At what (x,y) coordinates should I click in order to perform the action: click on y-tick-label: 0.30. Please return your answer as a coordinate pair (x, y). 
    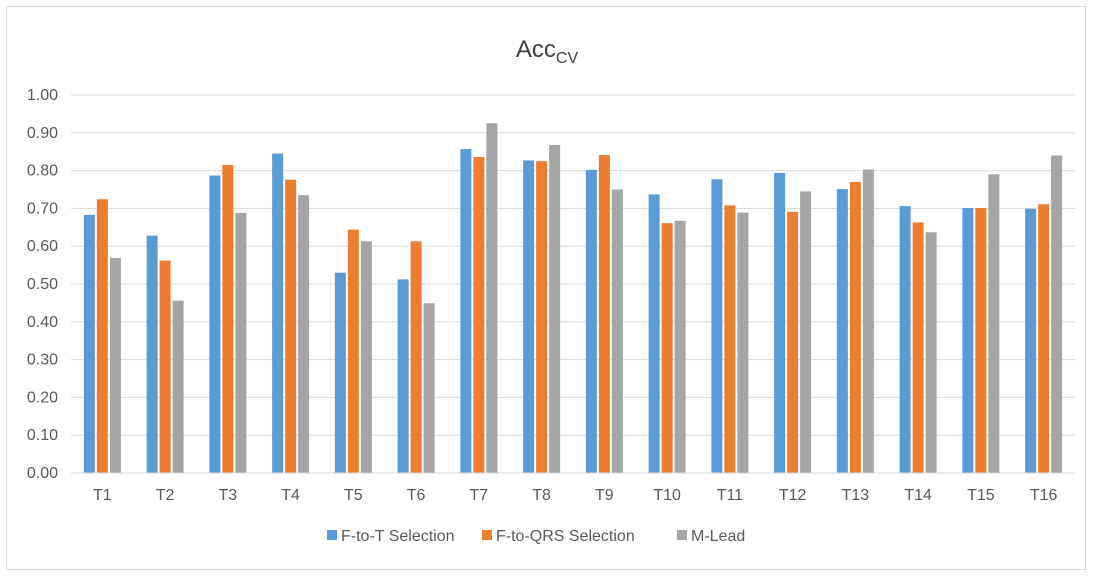
    Looking at the image, I should click on (42, 360).